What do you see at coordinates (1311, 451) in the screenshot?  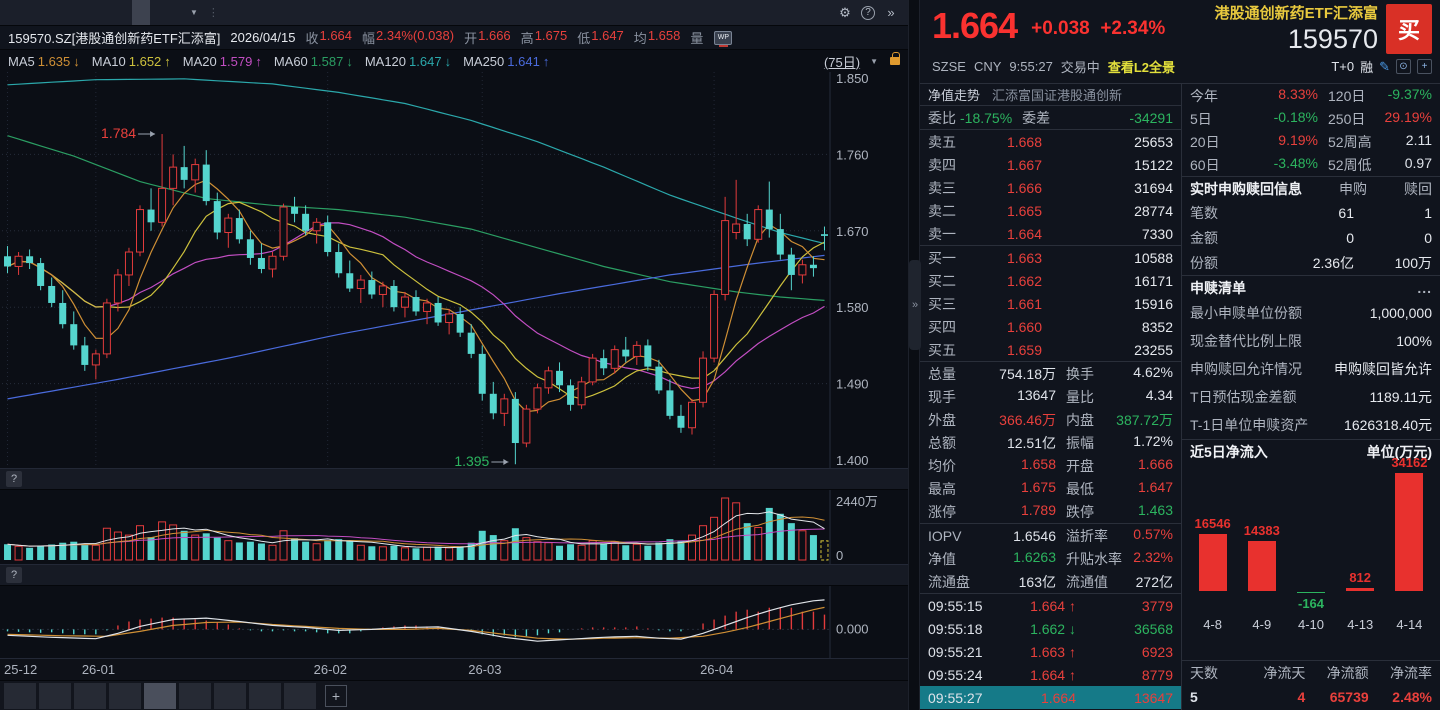 I see `flow-section-header: 近5日净流入 单位(万元)` at bounding box center [1311, 451].